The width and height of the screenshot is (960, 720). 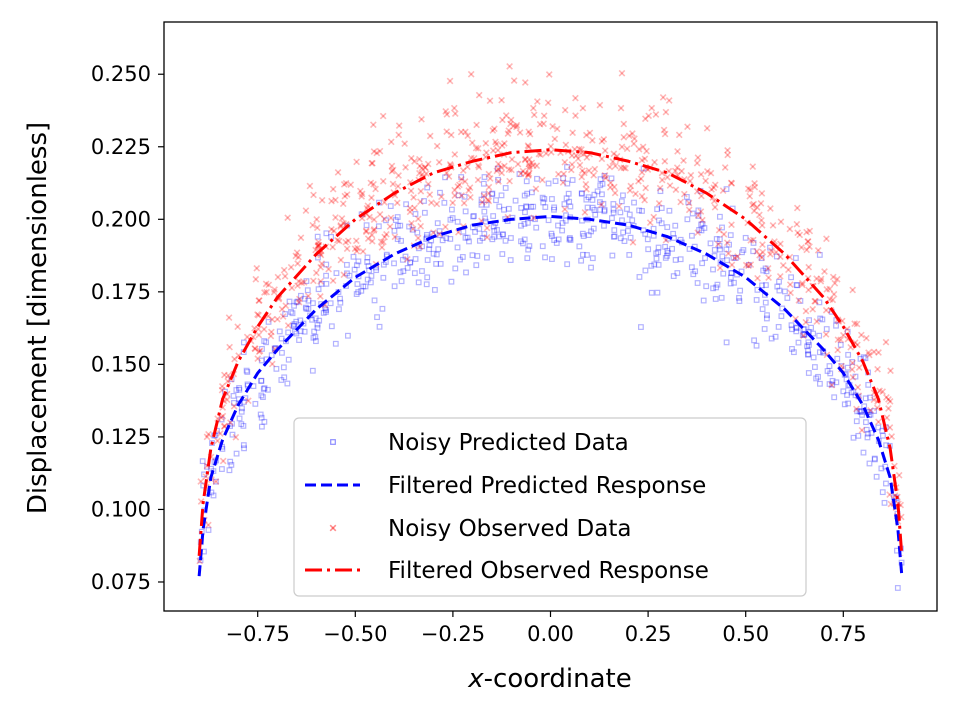 I want to click on legend-cross-icon-stroke, so click(x=333, y=528).